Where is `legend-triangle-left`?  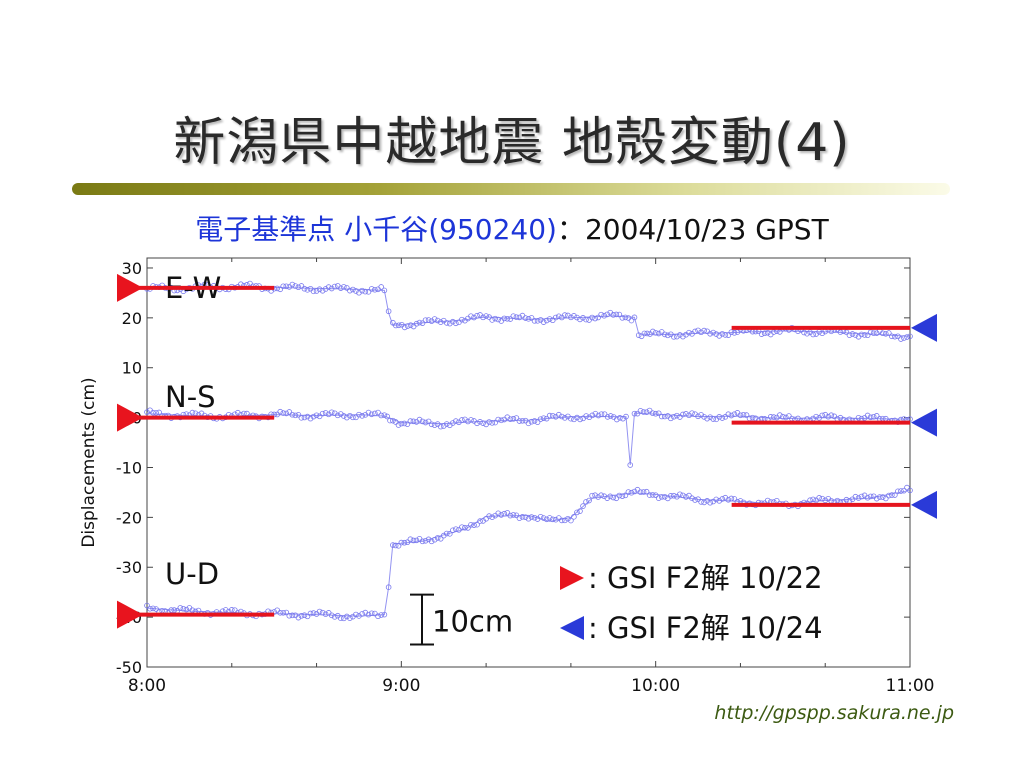 legend-triangle-left is located at coordinates (572, 628).